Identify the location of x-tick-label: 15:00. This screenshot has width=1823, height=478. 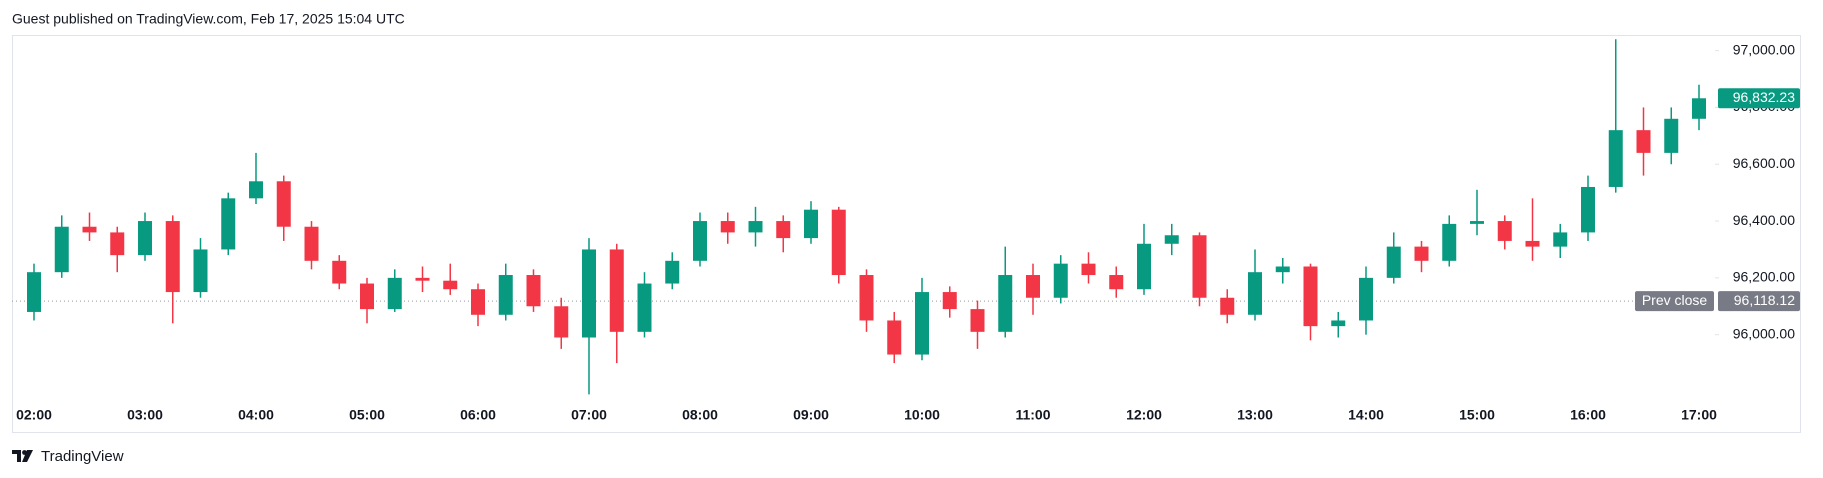
(1477, 415).